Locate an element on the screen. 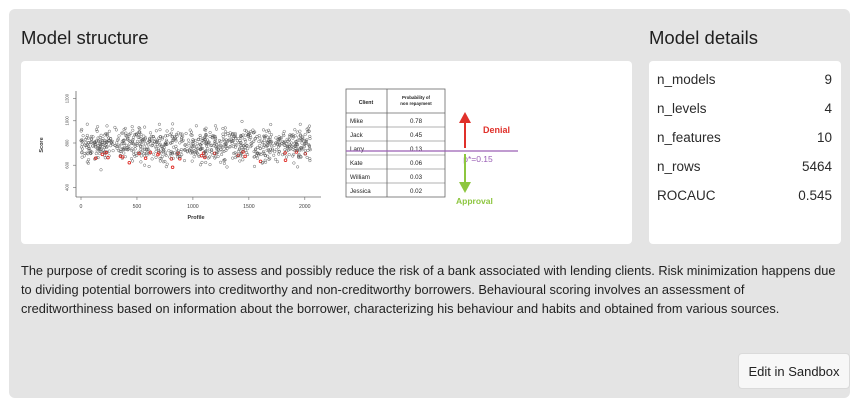  edit-in-sandbox-button: Edit in Sandbox is located at coordinates (794, 371).